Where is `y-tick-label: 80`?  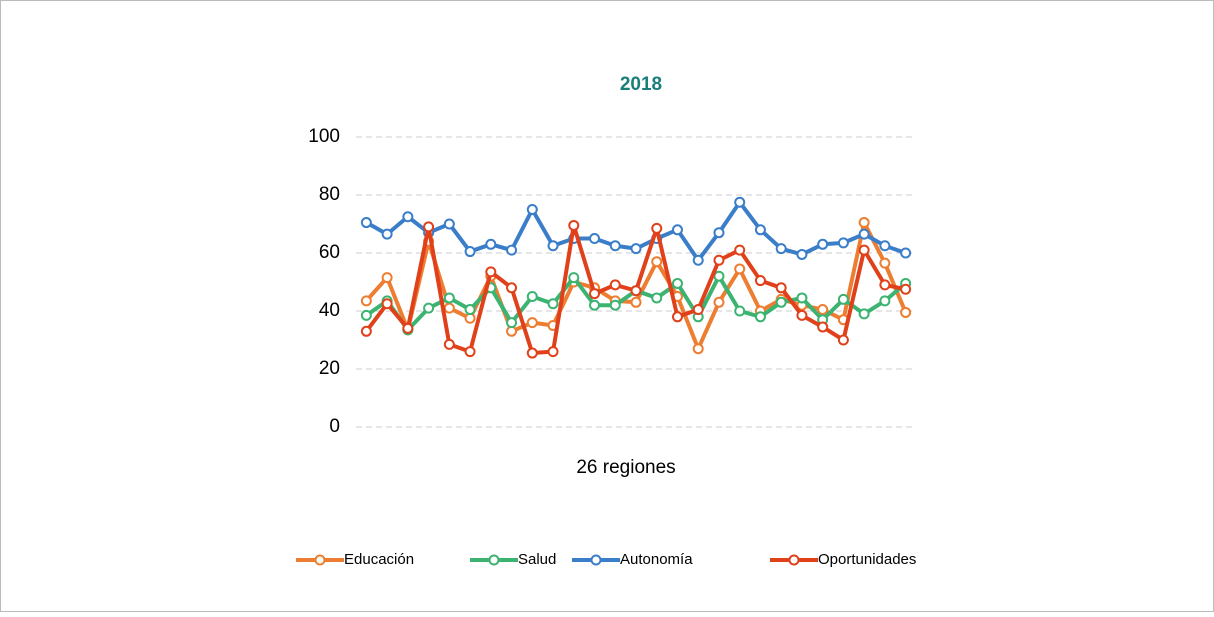
y-tick-label: 80 is located at coordinates (329, 194).